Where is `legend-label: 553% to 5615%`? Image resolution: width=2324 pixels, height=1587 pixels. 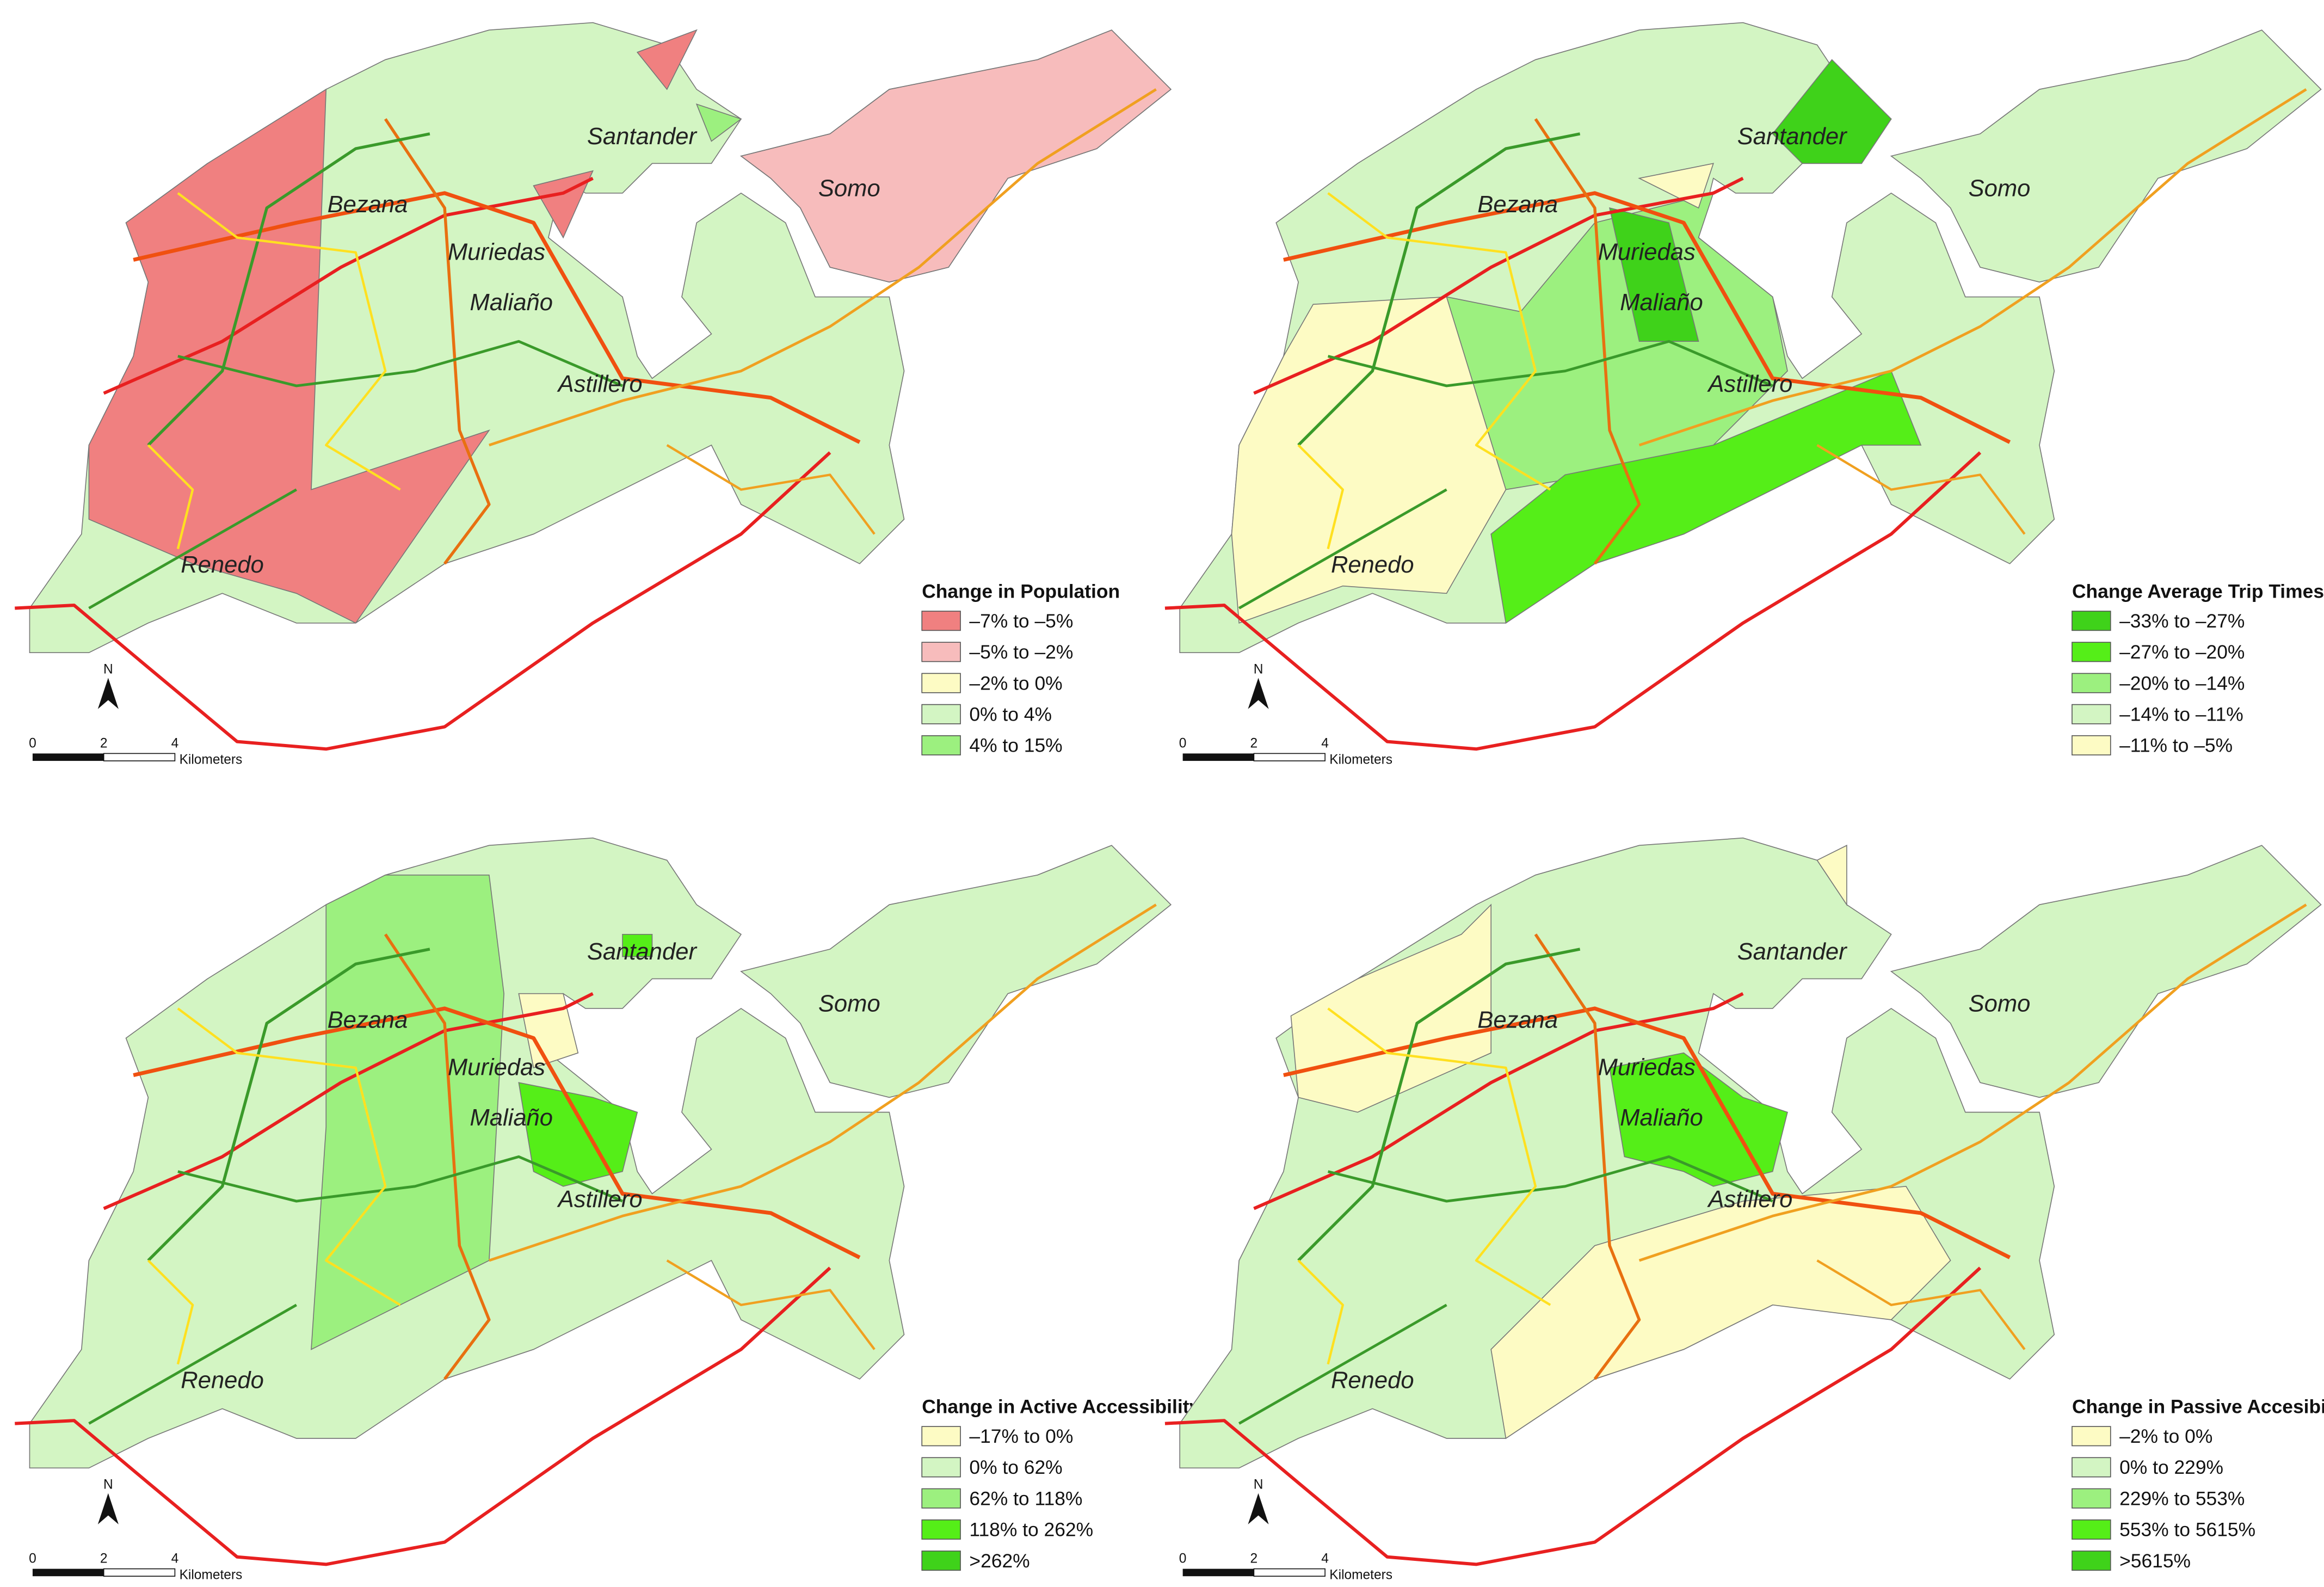 legend-label: 553% to 5615% is located at coordinates (2187, 1530).